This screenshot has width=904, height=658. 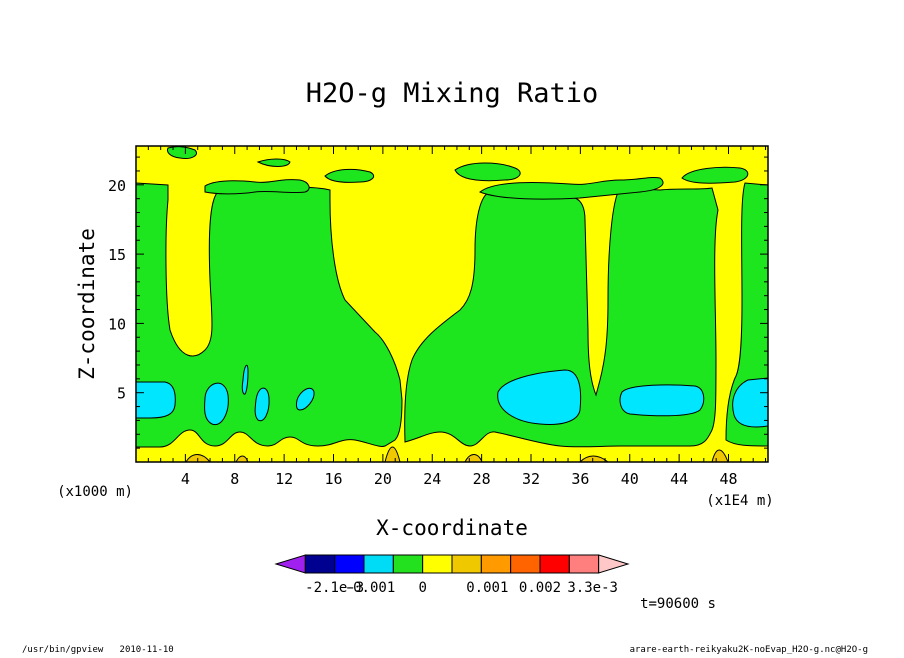 I want to click on x-tick-label: 32, so click(x=531, y=479).